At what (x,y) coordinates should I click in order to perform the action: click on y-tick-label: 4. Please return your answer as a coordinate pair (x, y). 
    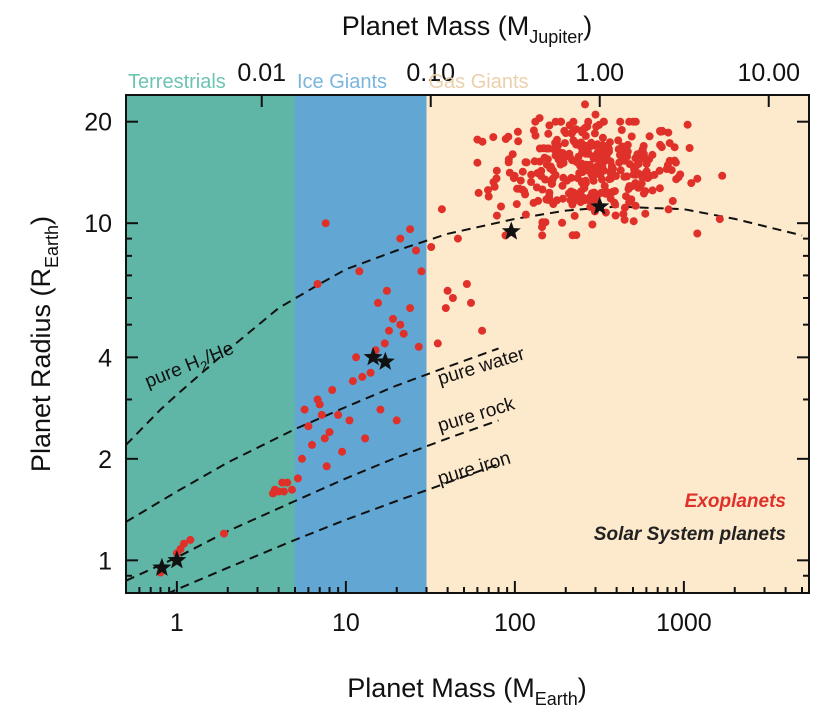
    Looking at the image, I should click on (105, 358).